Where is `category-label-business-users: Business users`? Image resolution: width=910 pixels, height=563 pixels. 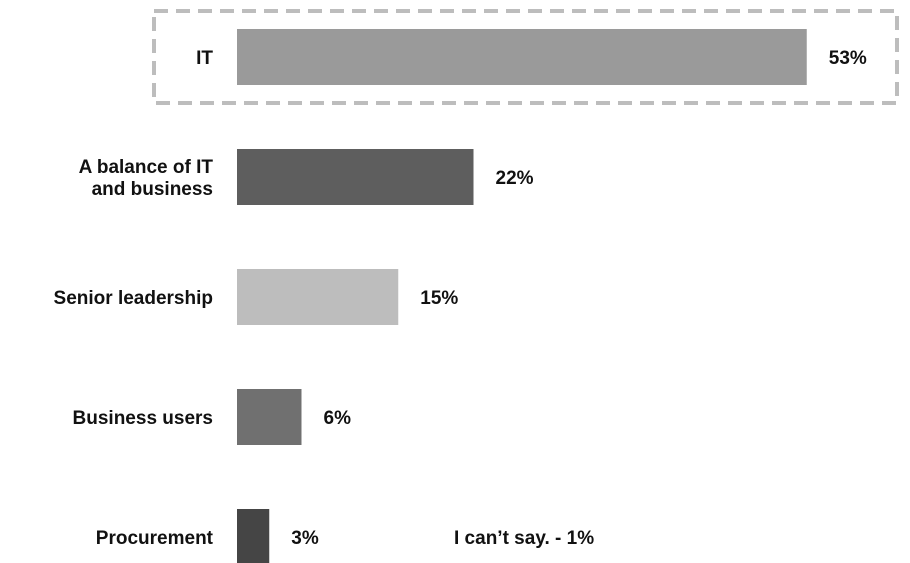 category-label-business-users: Business users is located at coordinates (143, 418).